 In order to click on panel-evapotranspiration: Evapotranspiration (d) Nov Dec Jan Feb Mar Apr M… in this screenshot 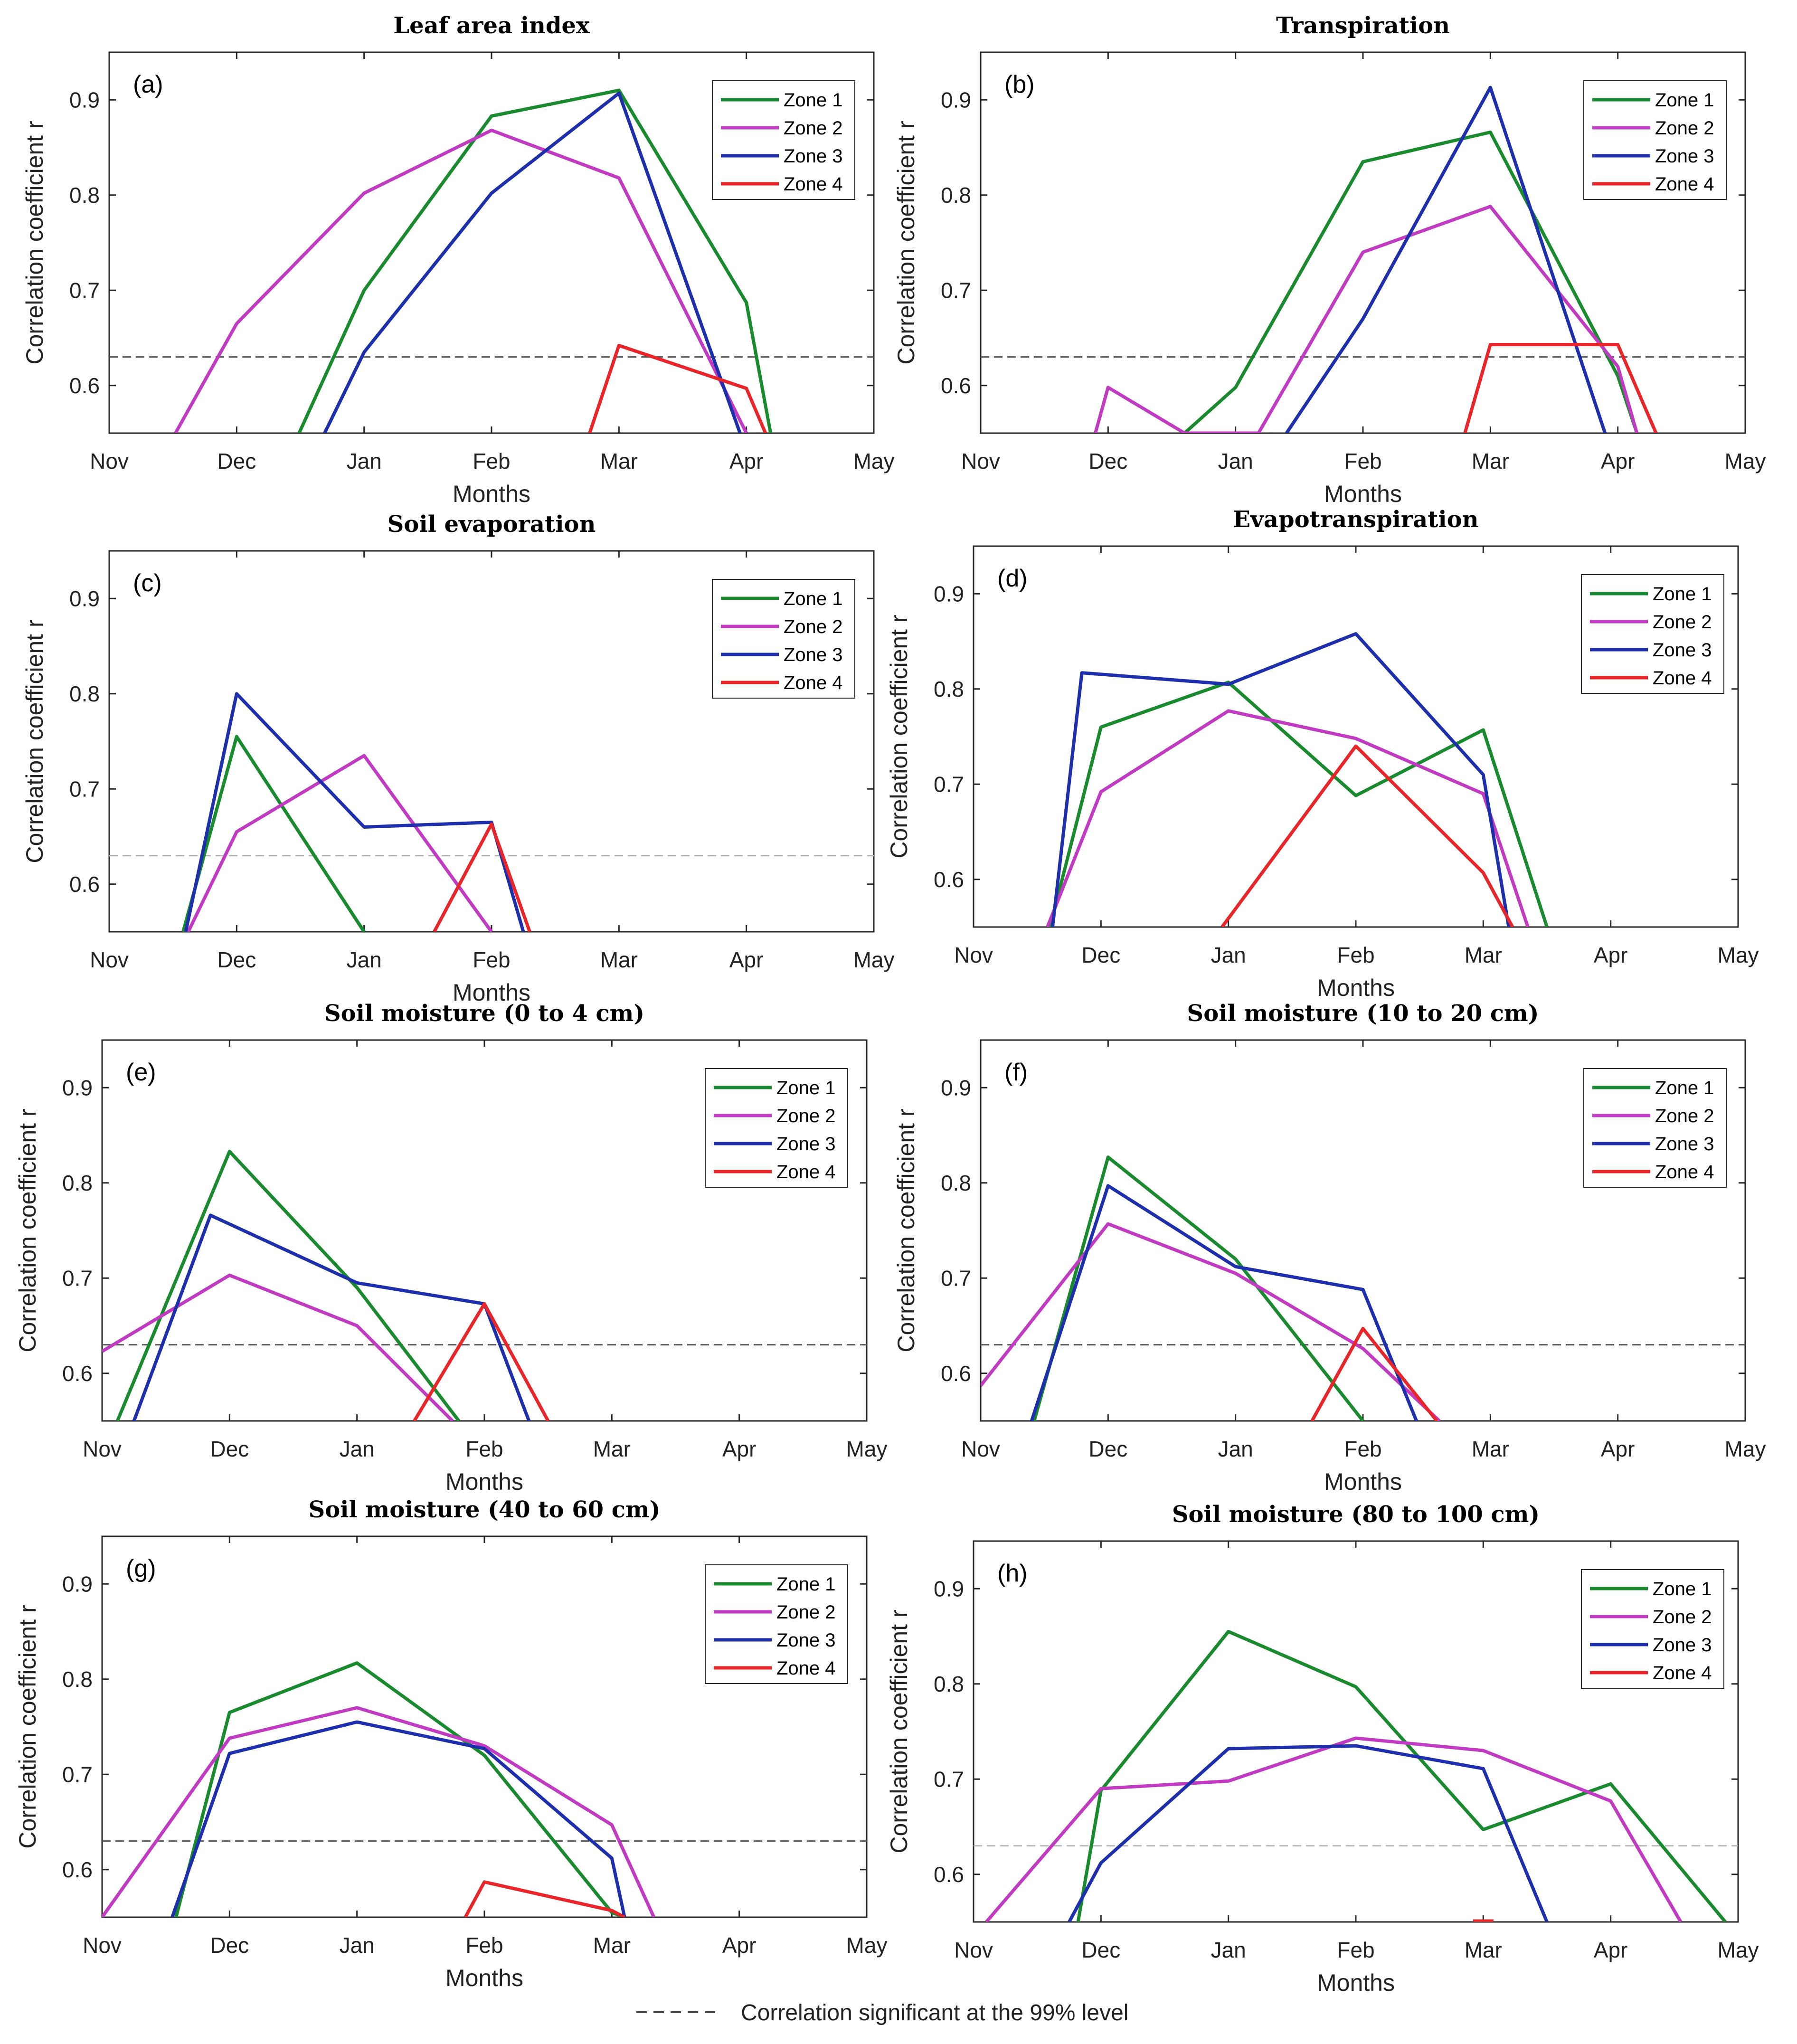, I will do `click(1322, 753)`.